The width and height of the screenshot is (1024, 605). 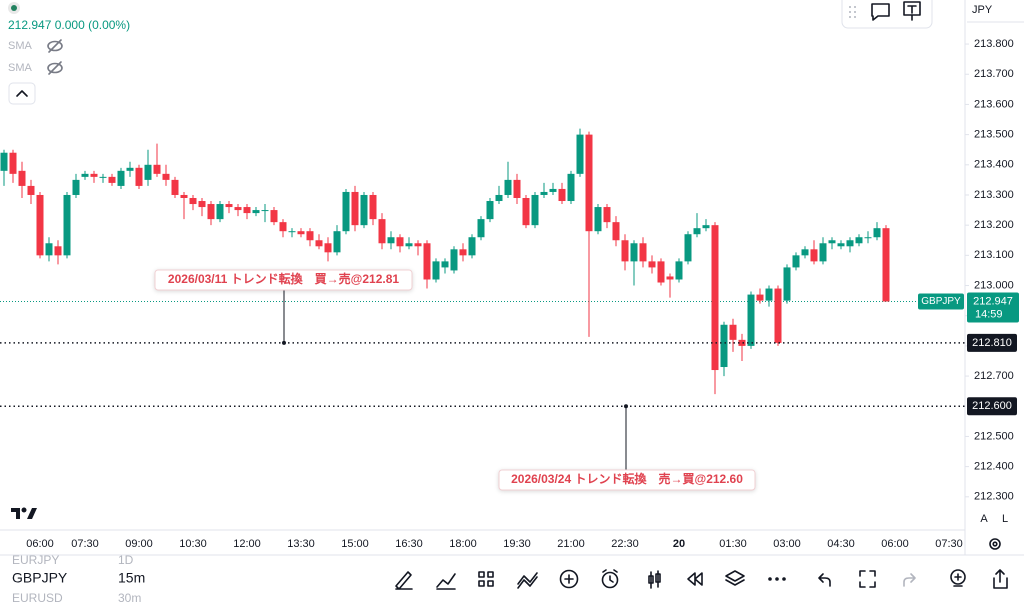 What do you see at coordinates (867, 579) in the screenshot?
I see `fullscreen-icon` at bounding box center [867, 579].